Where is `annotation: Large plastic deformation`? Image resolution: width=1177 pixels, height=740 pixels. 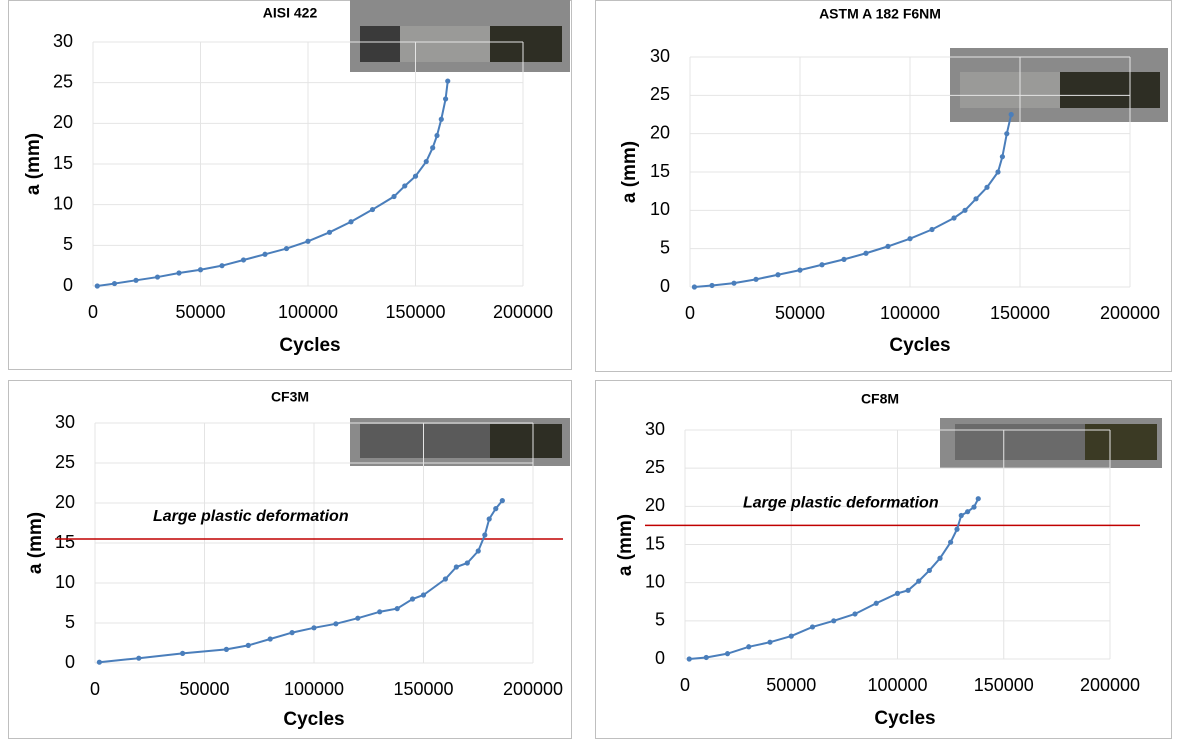
annotation: Large plastic deformation is located at coordinates (251, 516).